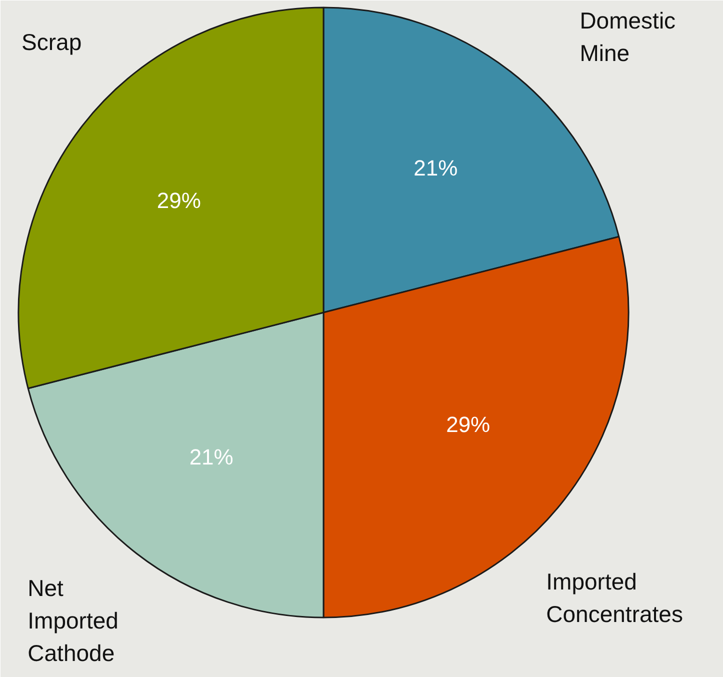 The height and width of the screenshot is (677, 723). What do you see at coordinates (73, 620) in the screenshot?
I see `slice-label: Net Imported Cathode` at bounding box center [73, 620].